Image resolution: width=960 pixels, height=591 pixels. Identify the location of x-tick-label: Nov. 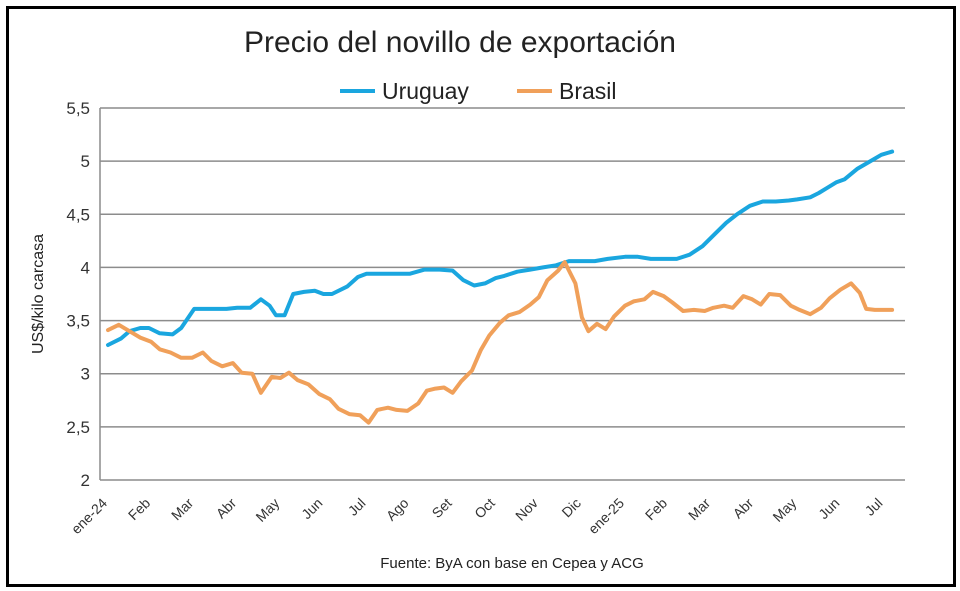
(526, 509).